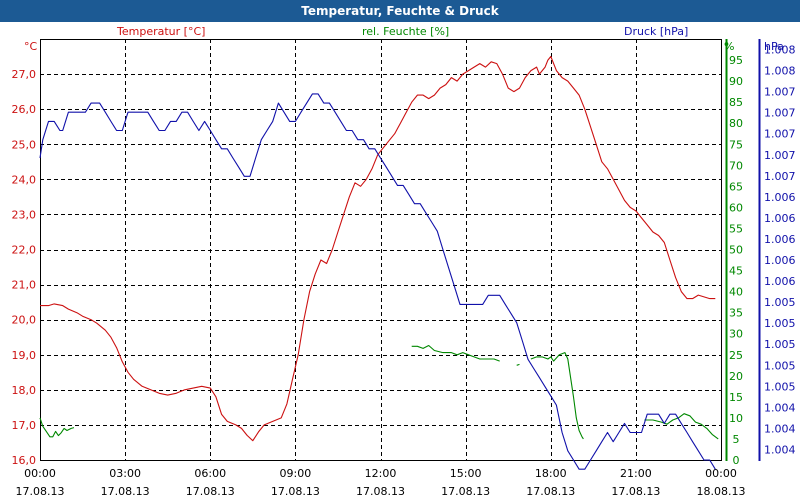 The width and height of the screenshot is (800, 500). What do you see at coordinates (24, 285) in the screenshot?
I see `temperature-tick-label: 21,0` at bounding box center [24, 285].